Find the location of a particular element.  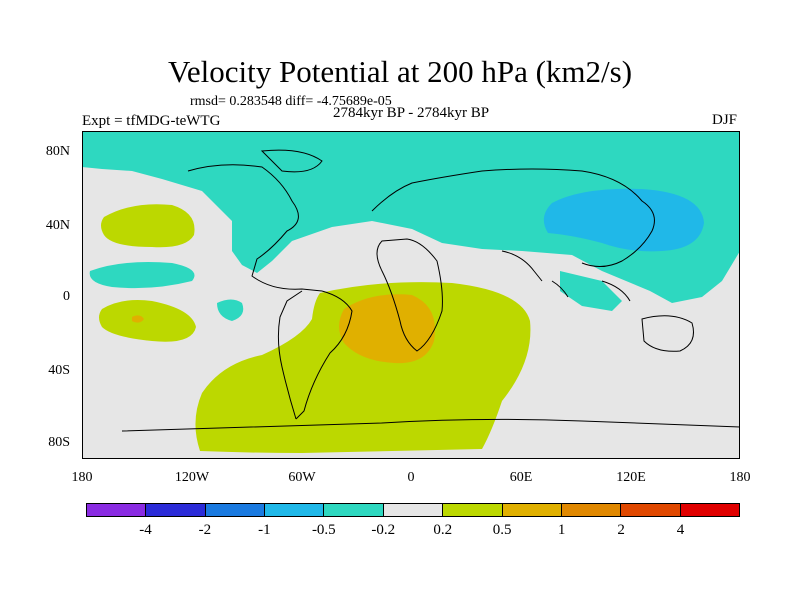

period-label: 2784kyr BP - 2784kyr BP is located at coordinates (411, 113).